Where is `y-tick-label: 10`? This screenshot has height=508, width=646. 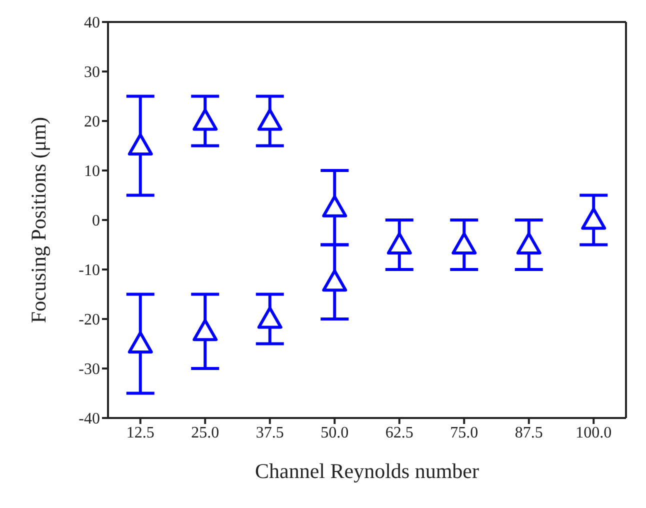
y-tick-label: 10 is located at coordinates (92, 171).